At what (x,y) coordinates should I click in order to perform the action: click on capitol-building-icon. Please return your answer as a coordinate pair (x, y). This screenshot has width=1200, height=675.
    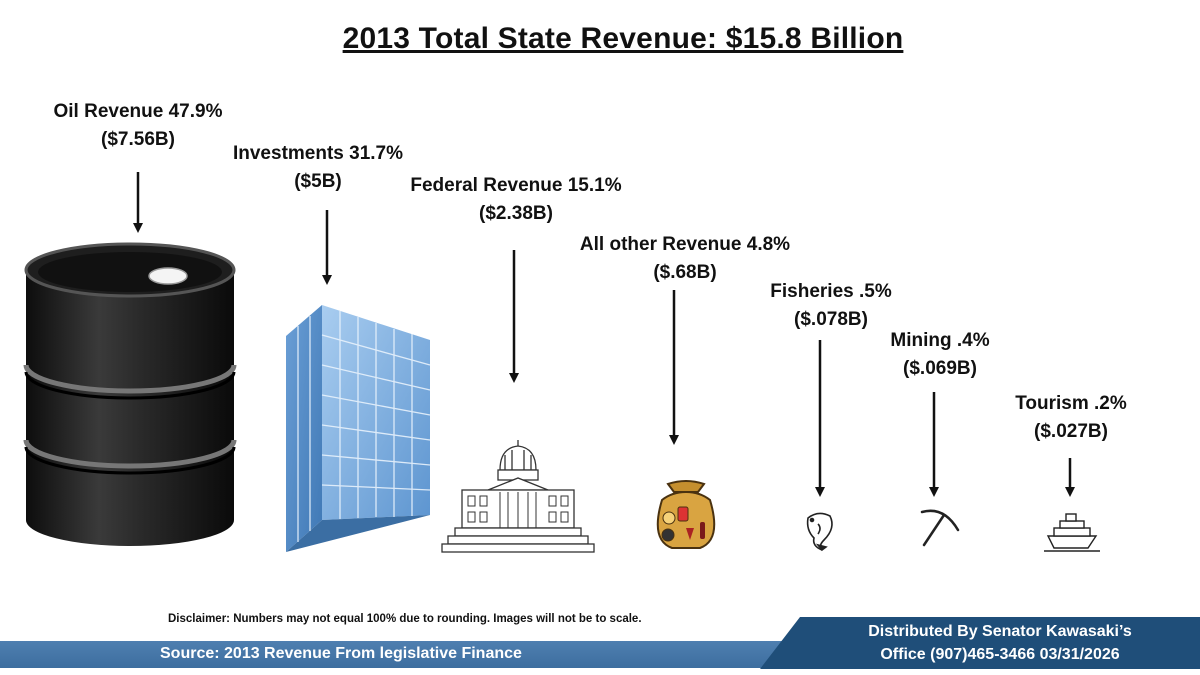
    Looking at the image, I should click on (518, 496).